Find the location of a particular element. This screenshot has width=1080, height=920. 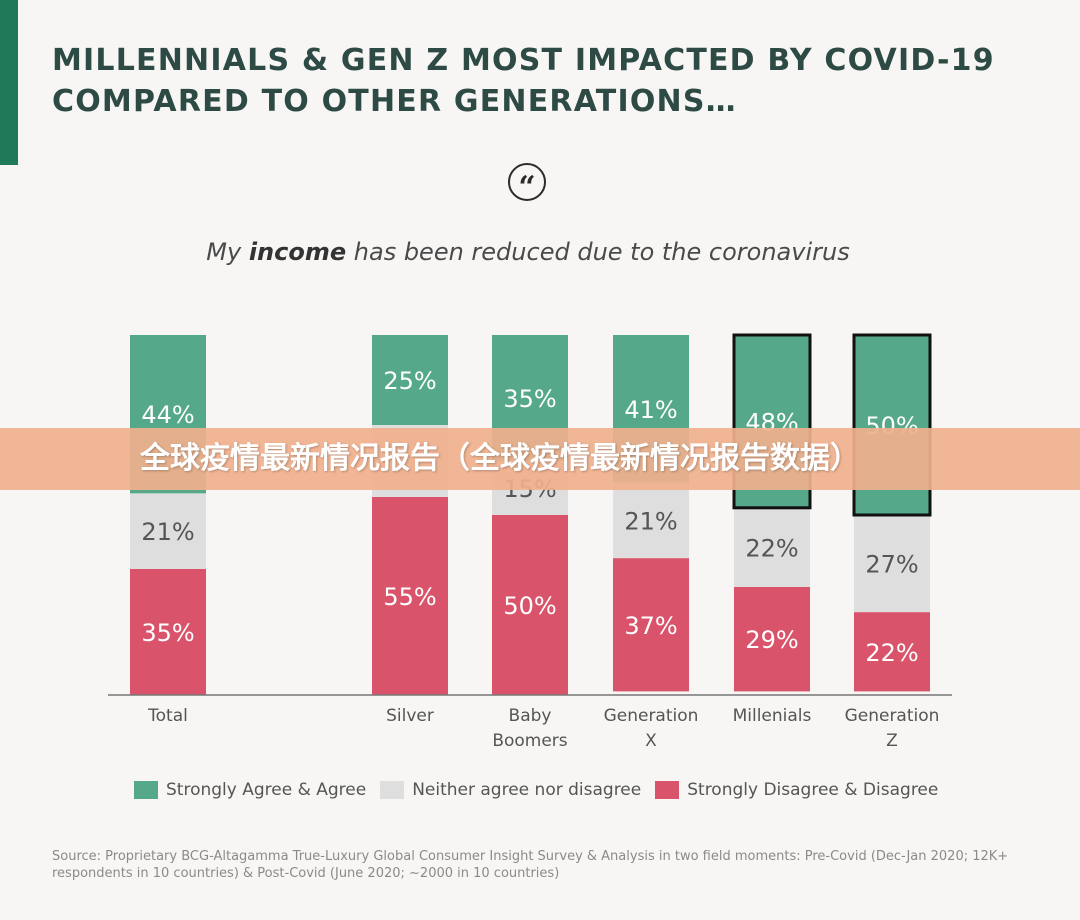

data-label-baby-boomers-strongly-agree-agree: 35% is located at coordinates (529, 399).